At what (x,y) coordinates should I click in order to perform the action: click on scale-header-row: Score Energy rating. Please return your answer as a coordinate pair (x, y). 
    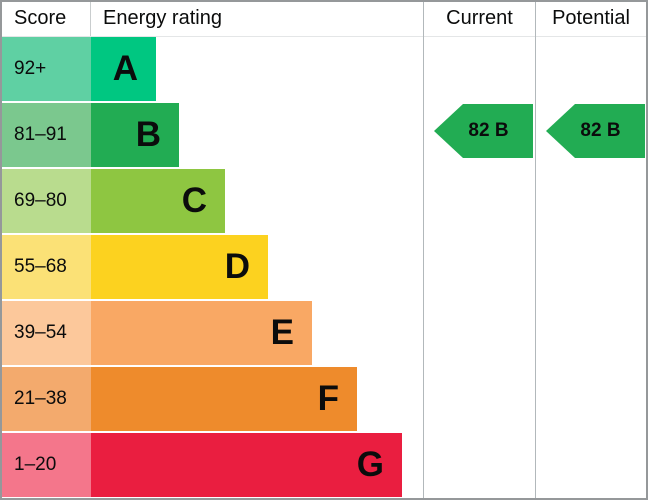
    Looking at the image, I should click on (212, 19).